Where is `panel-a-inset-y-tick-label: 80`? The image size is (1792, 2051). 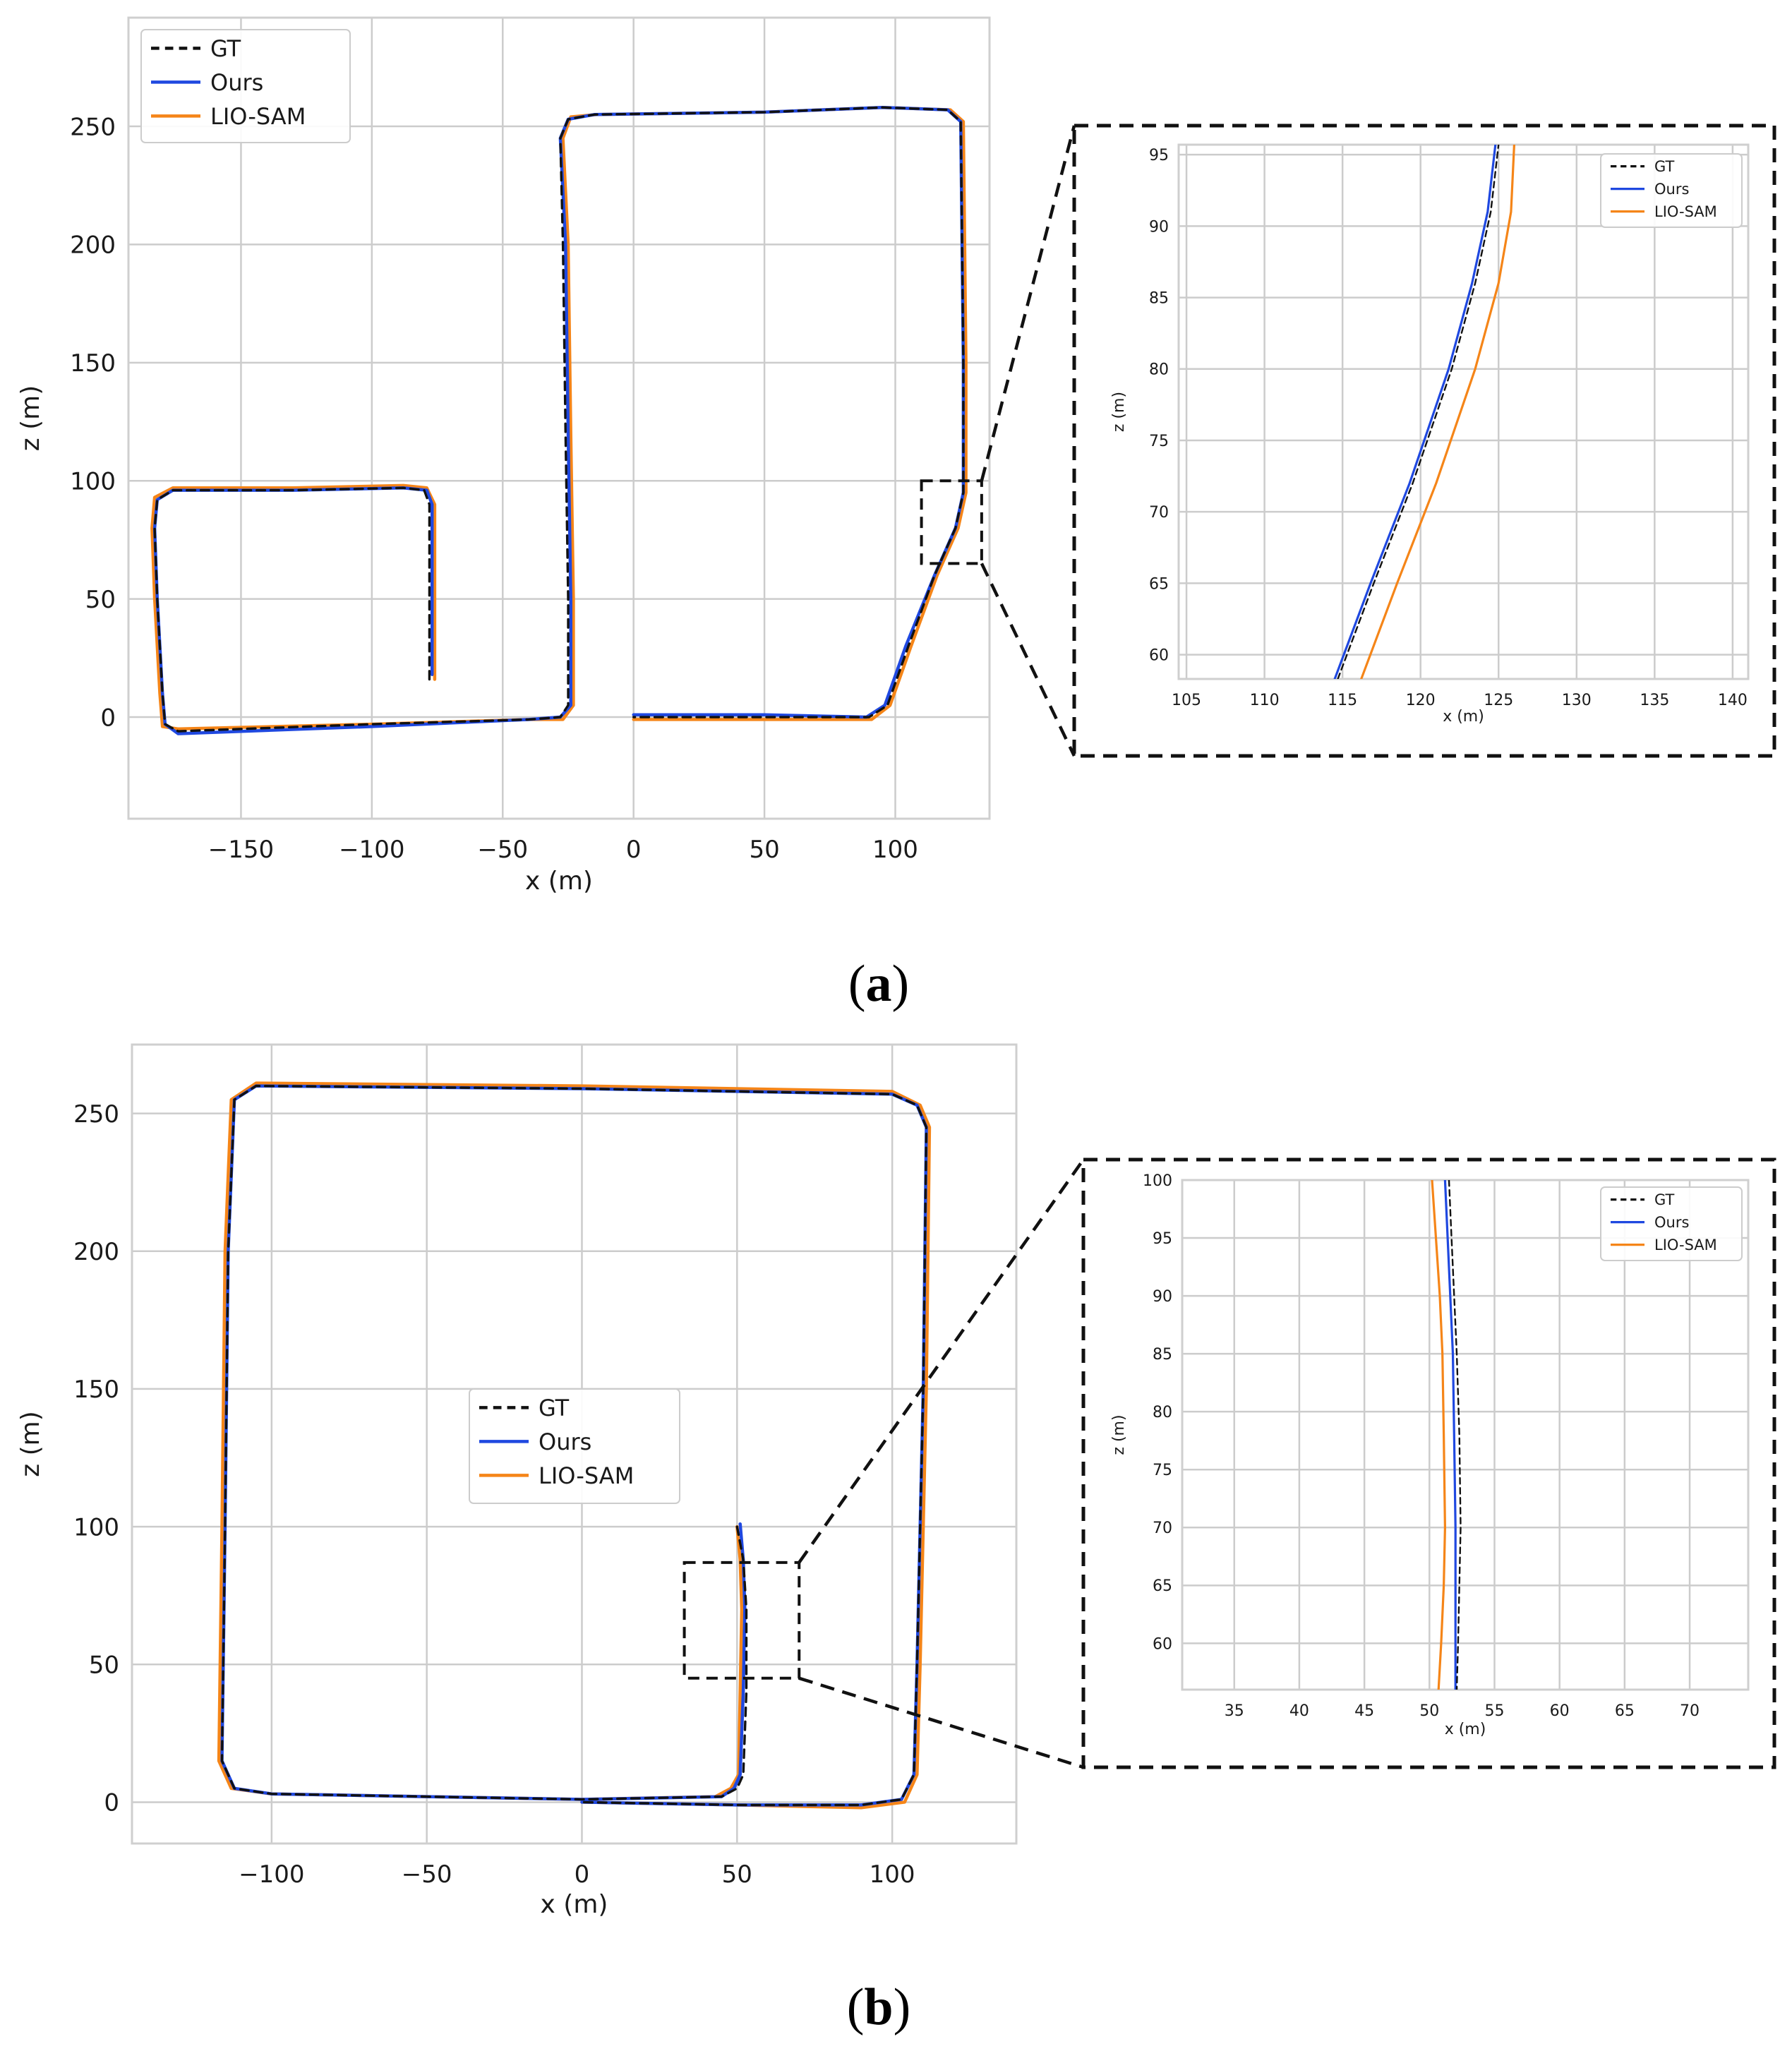 panel-a-inset-y-tick-label: 80 is located at coordinates (1159, 370).